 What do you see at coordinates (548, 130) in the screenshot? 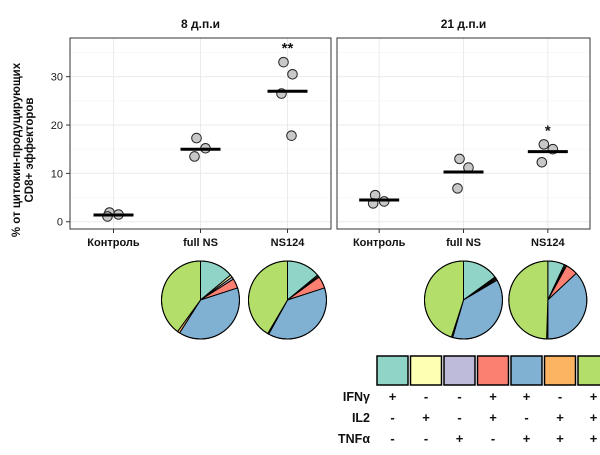
I see `significance-label: *` at bounding box center [548, 130].